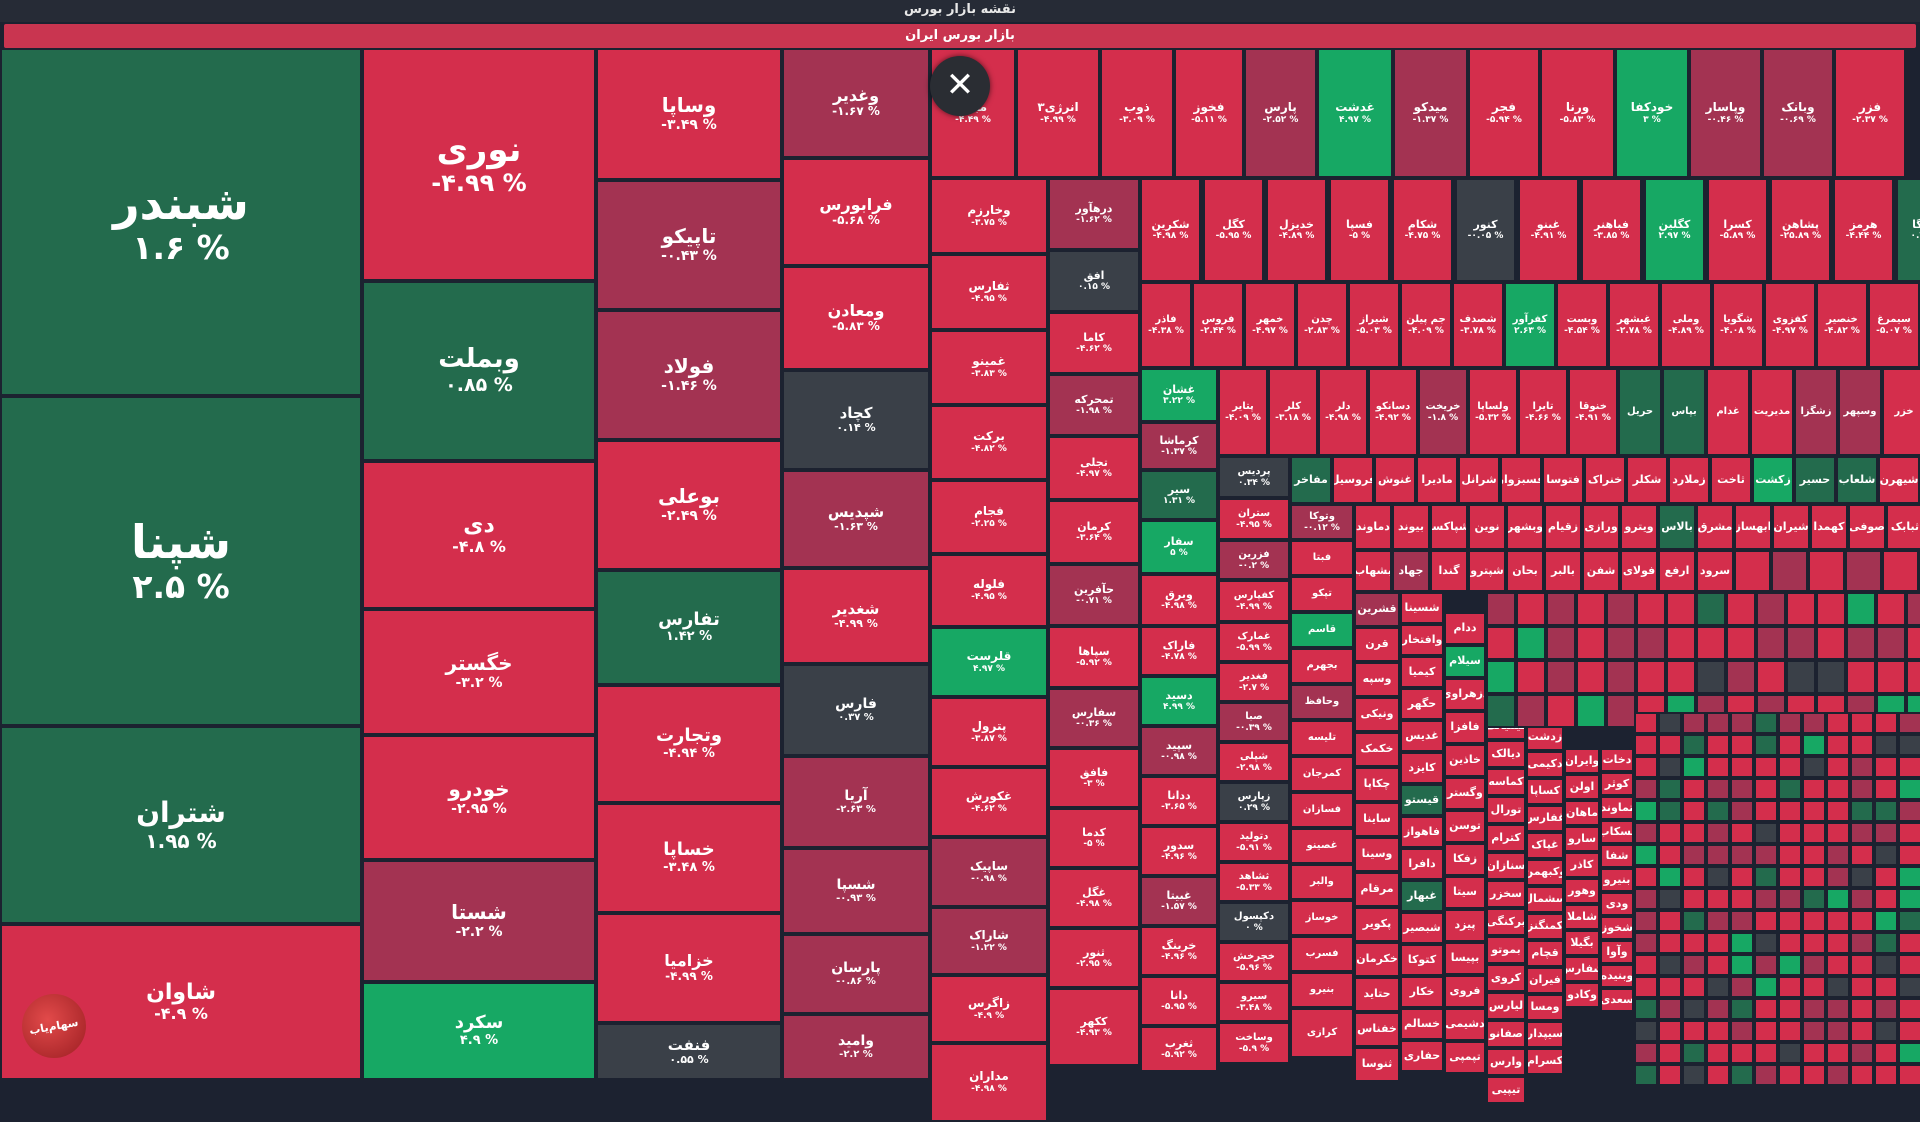 The image size is (1920, 1122). What do you see at coordinates (1545, 764) in the screenshot?
I see `stock-tile: دکیمی` at bounding box center [1545, 764].